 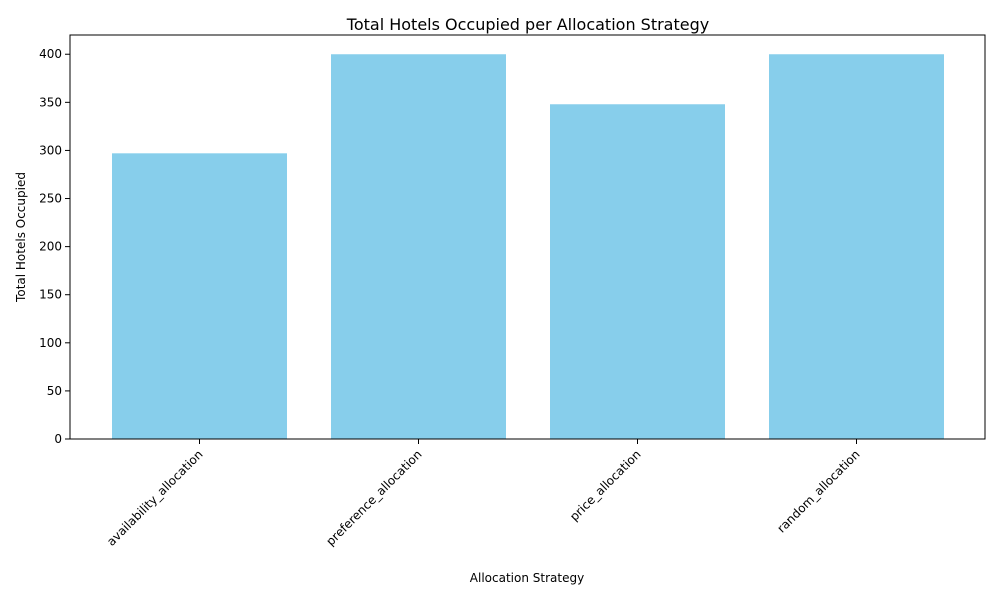 What do you see at coordinates (54, 391) in the screenshot?
I see `y-tick-label: 50` at bounding box center [54, 391].